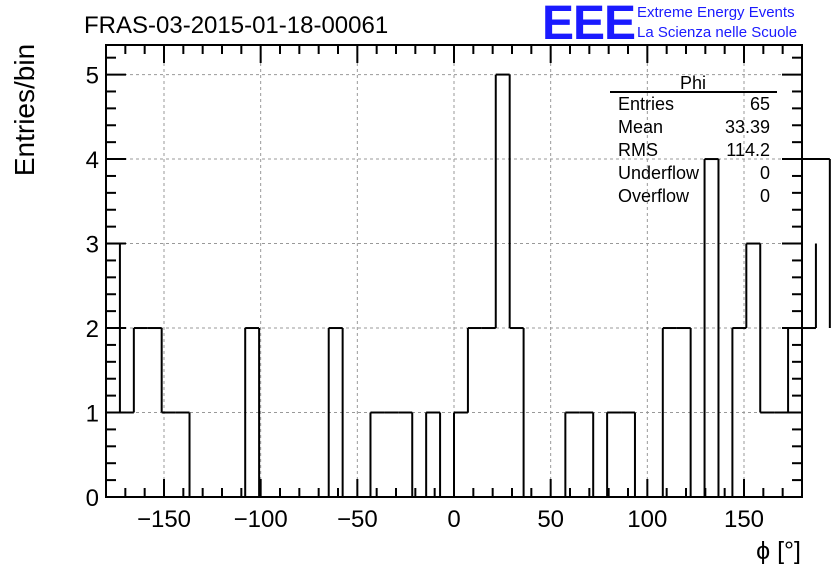  Describe the element at coordinates (778, 551) in the screenshot. I see `x-axis-label: ϕ [°]` at that location.